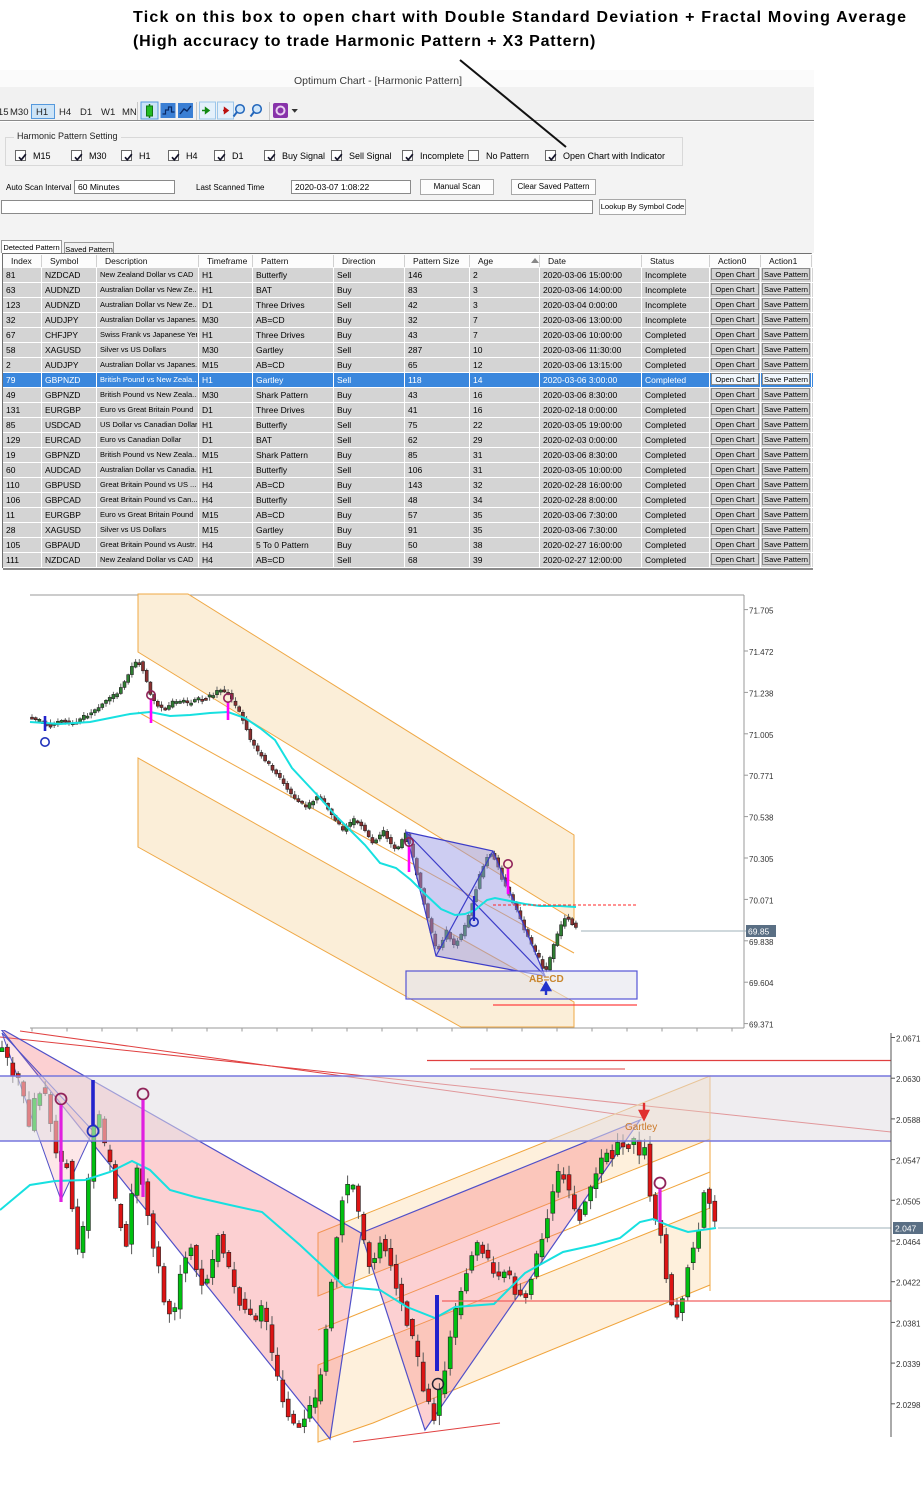 The height and width of the screenshot is (1500, 923). What do you see at coordinates (761, 859) in the screenshot?
I see `svg-text: 70.305` at bounding box center [761, 859].